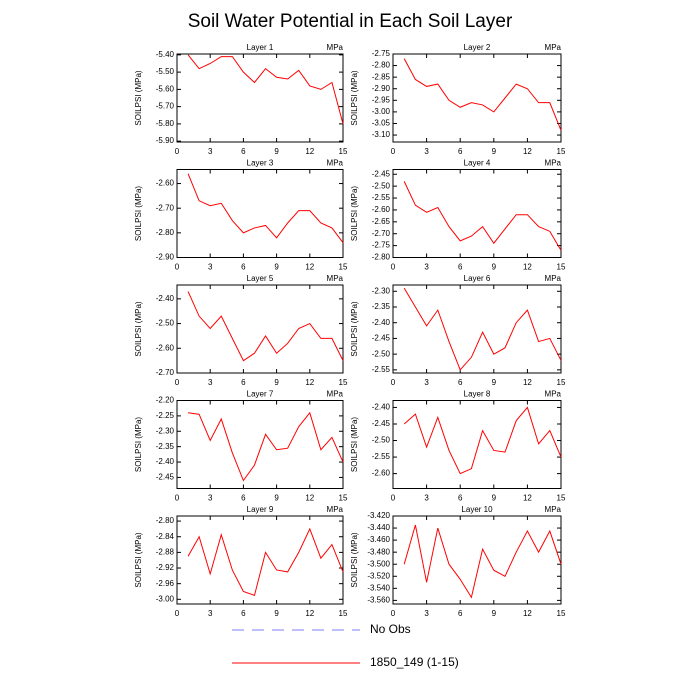  What do you see at coordinates (378, 587) in the screenshot?
I see `y-tick-label: -3.540` at bounding box center [378, 587].